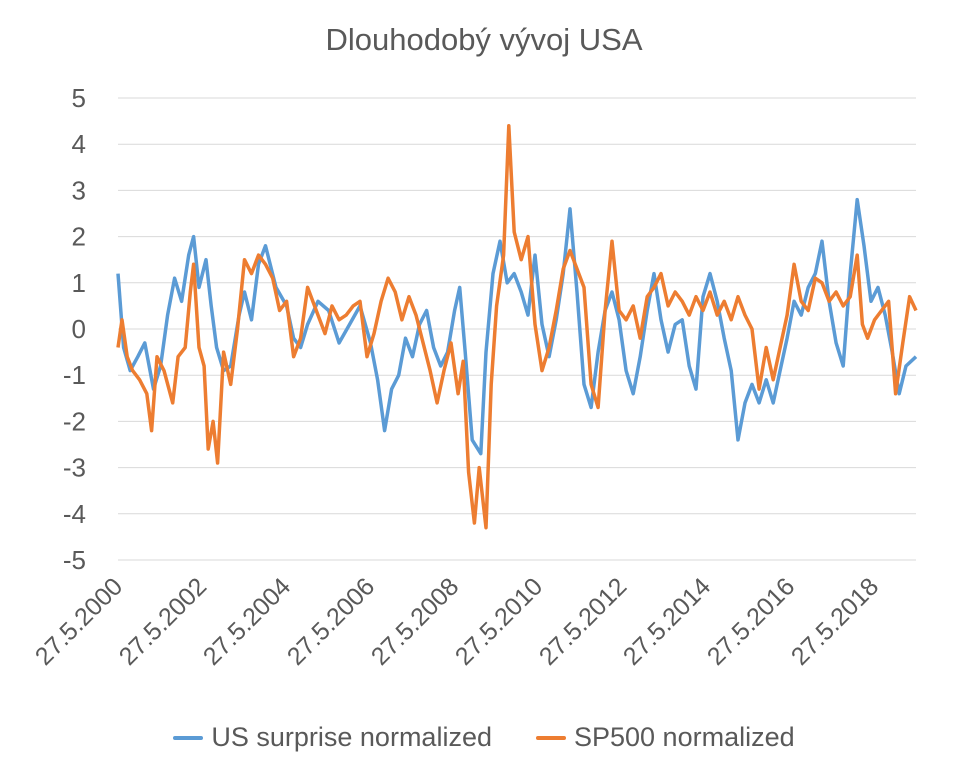 This screenshot has width=968, height=783. I want to click on y-axis-ticks: 5 4 3 2 1 0 -1 -2 -3 -4 -5, so click(74, 329).